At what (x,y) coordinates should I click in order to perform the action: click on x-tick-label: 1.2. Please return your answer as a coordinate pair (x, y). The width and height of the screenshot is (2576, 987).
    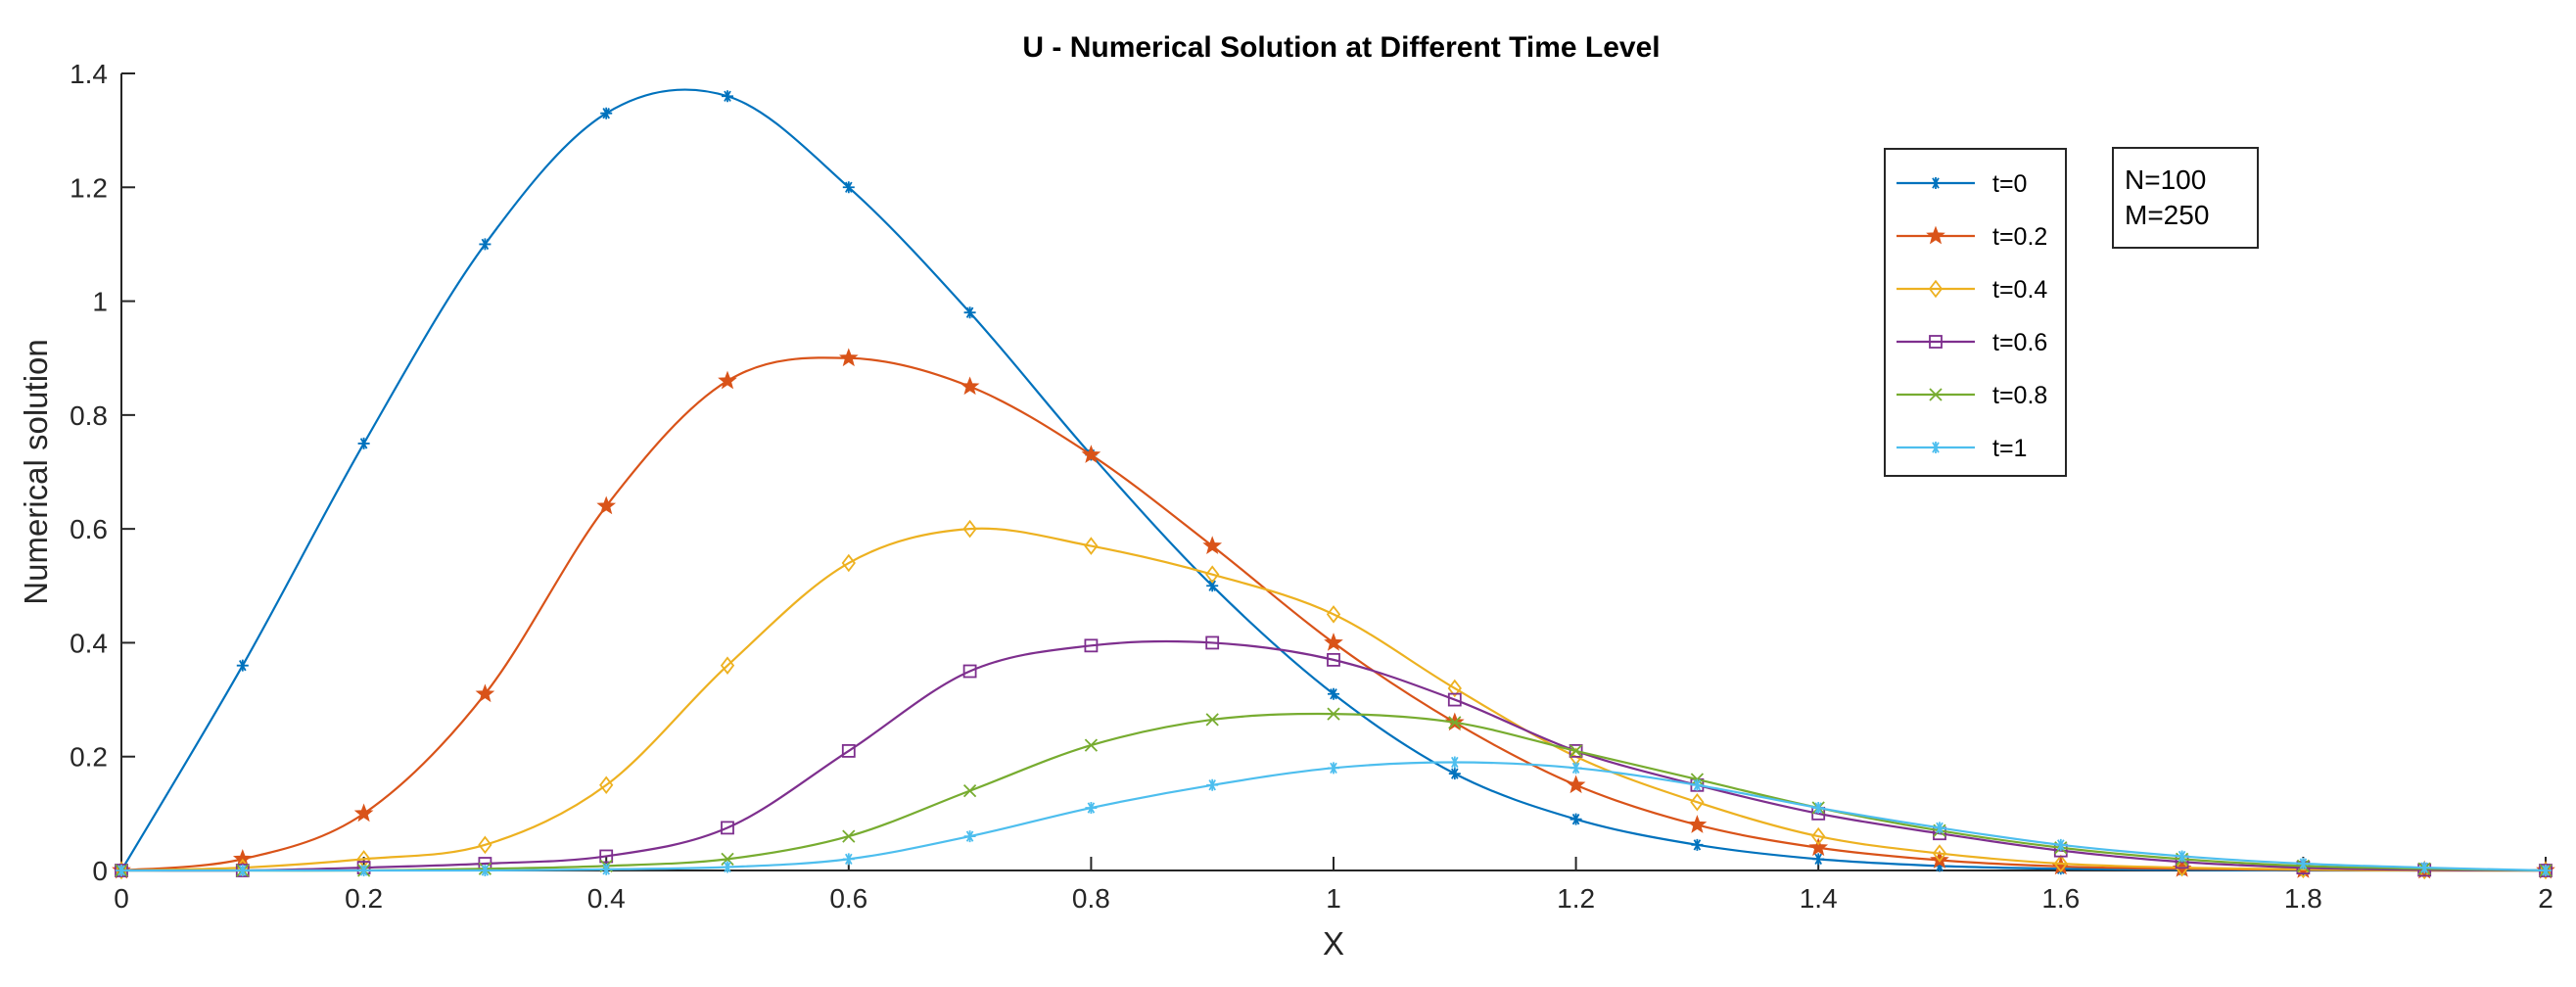
    Looking at the image, I should click on (1576, 898).